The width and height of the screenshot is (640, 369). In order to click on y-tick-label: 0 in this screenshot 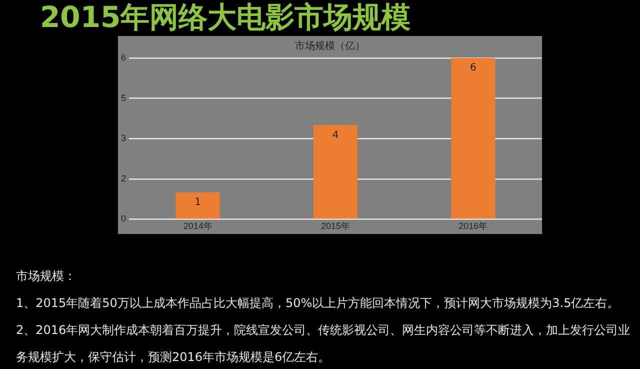, I will do `click(123, 219)`.